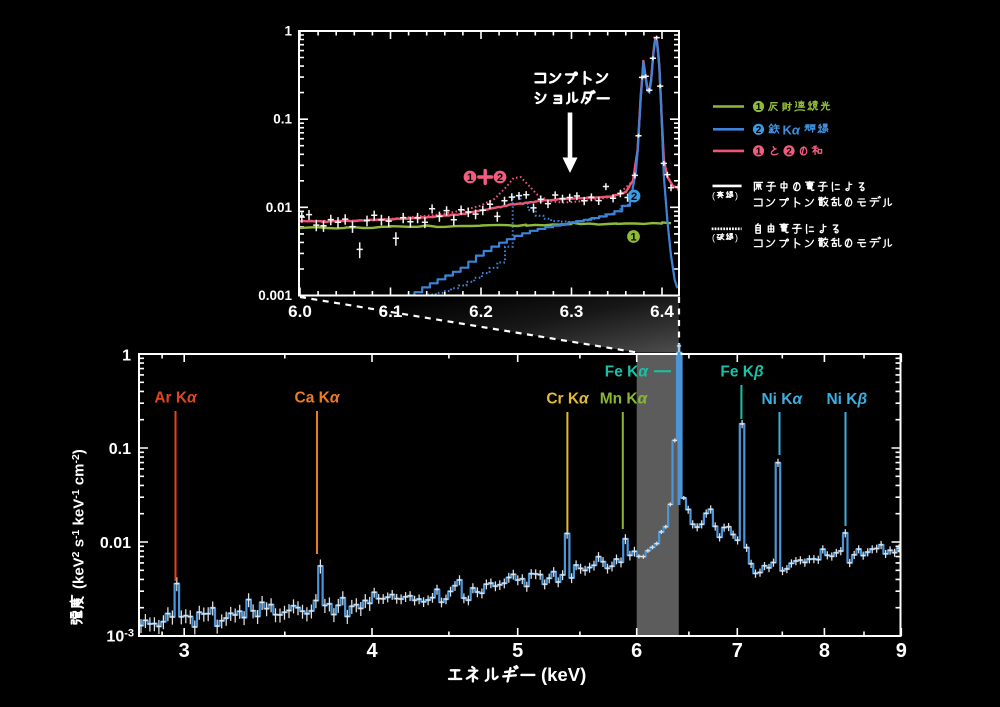 The height and width of the screenshot is (707, 1000). I want to click on svg-text: (keV), so click(563, 674).